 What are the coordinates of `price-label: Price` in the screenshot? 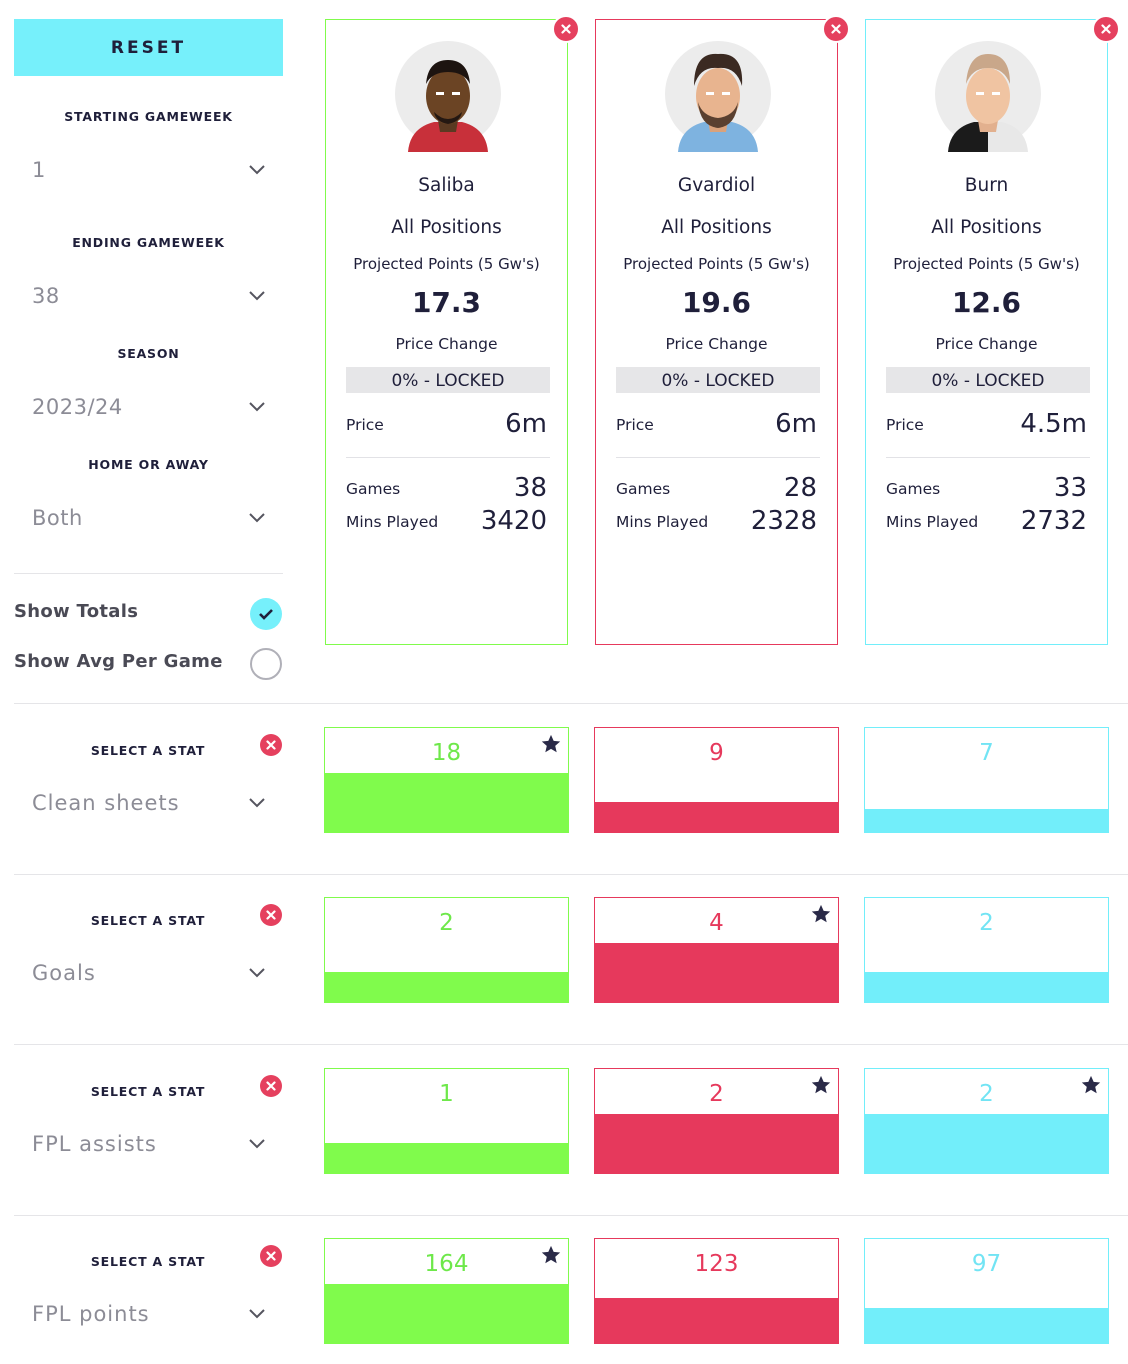 It's located at (905, 425).